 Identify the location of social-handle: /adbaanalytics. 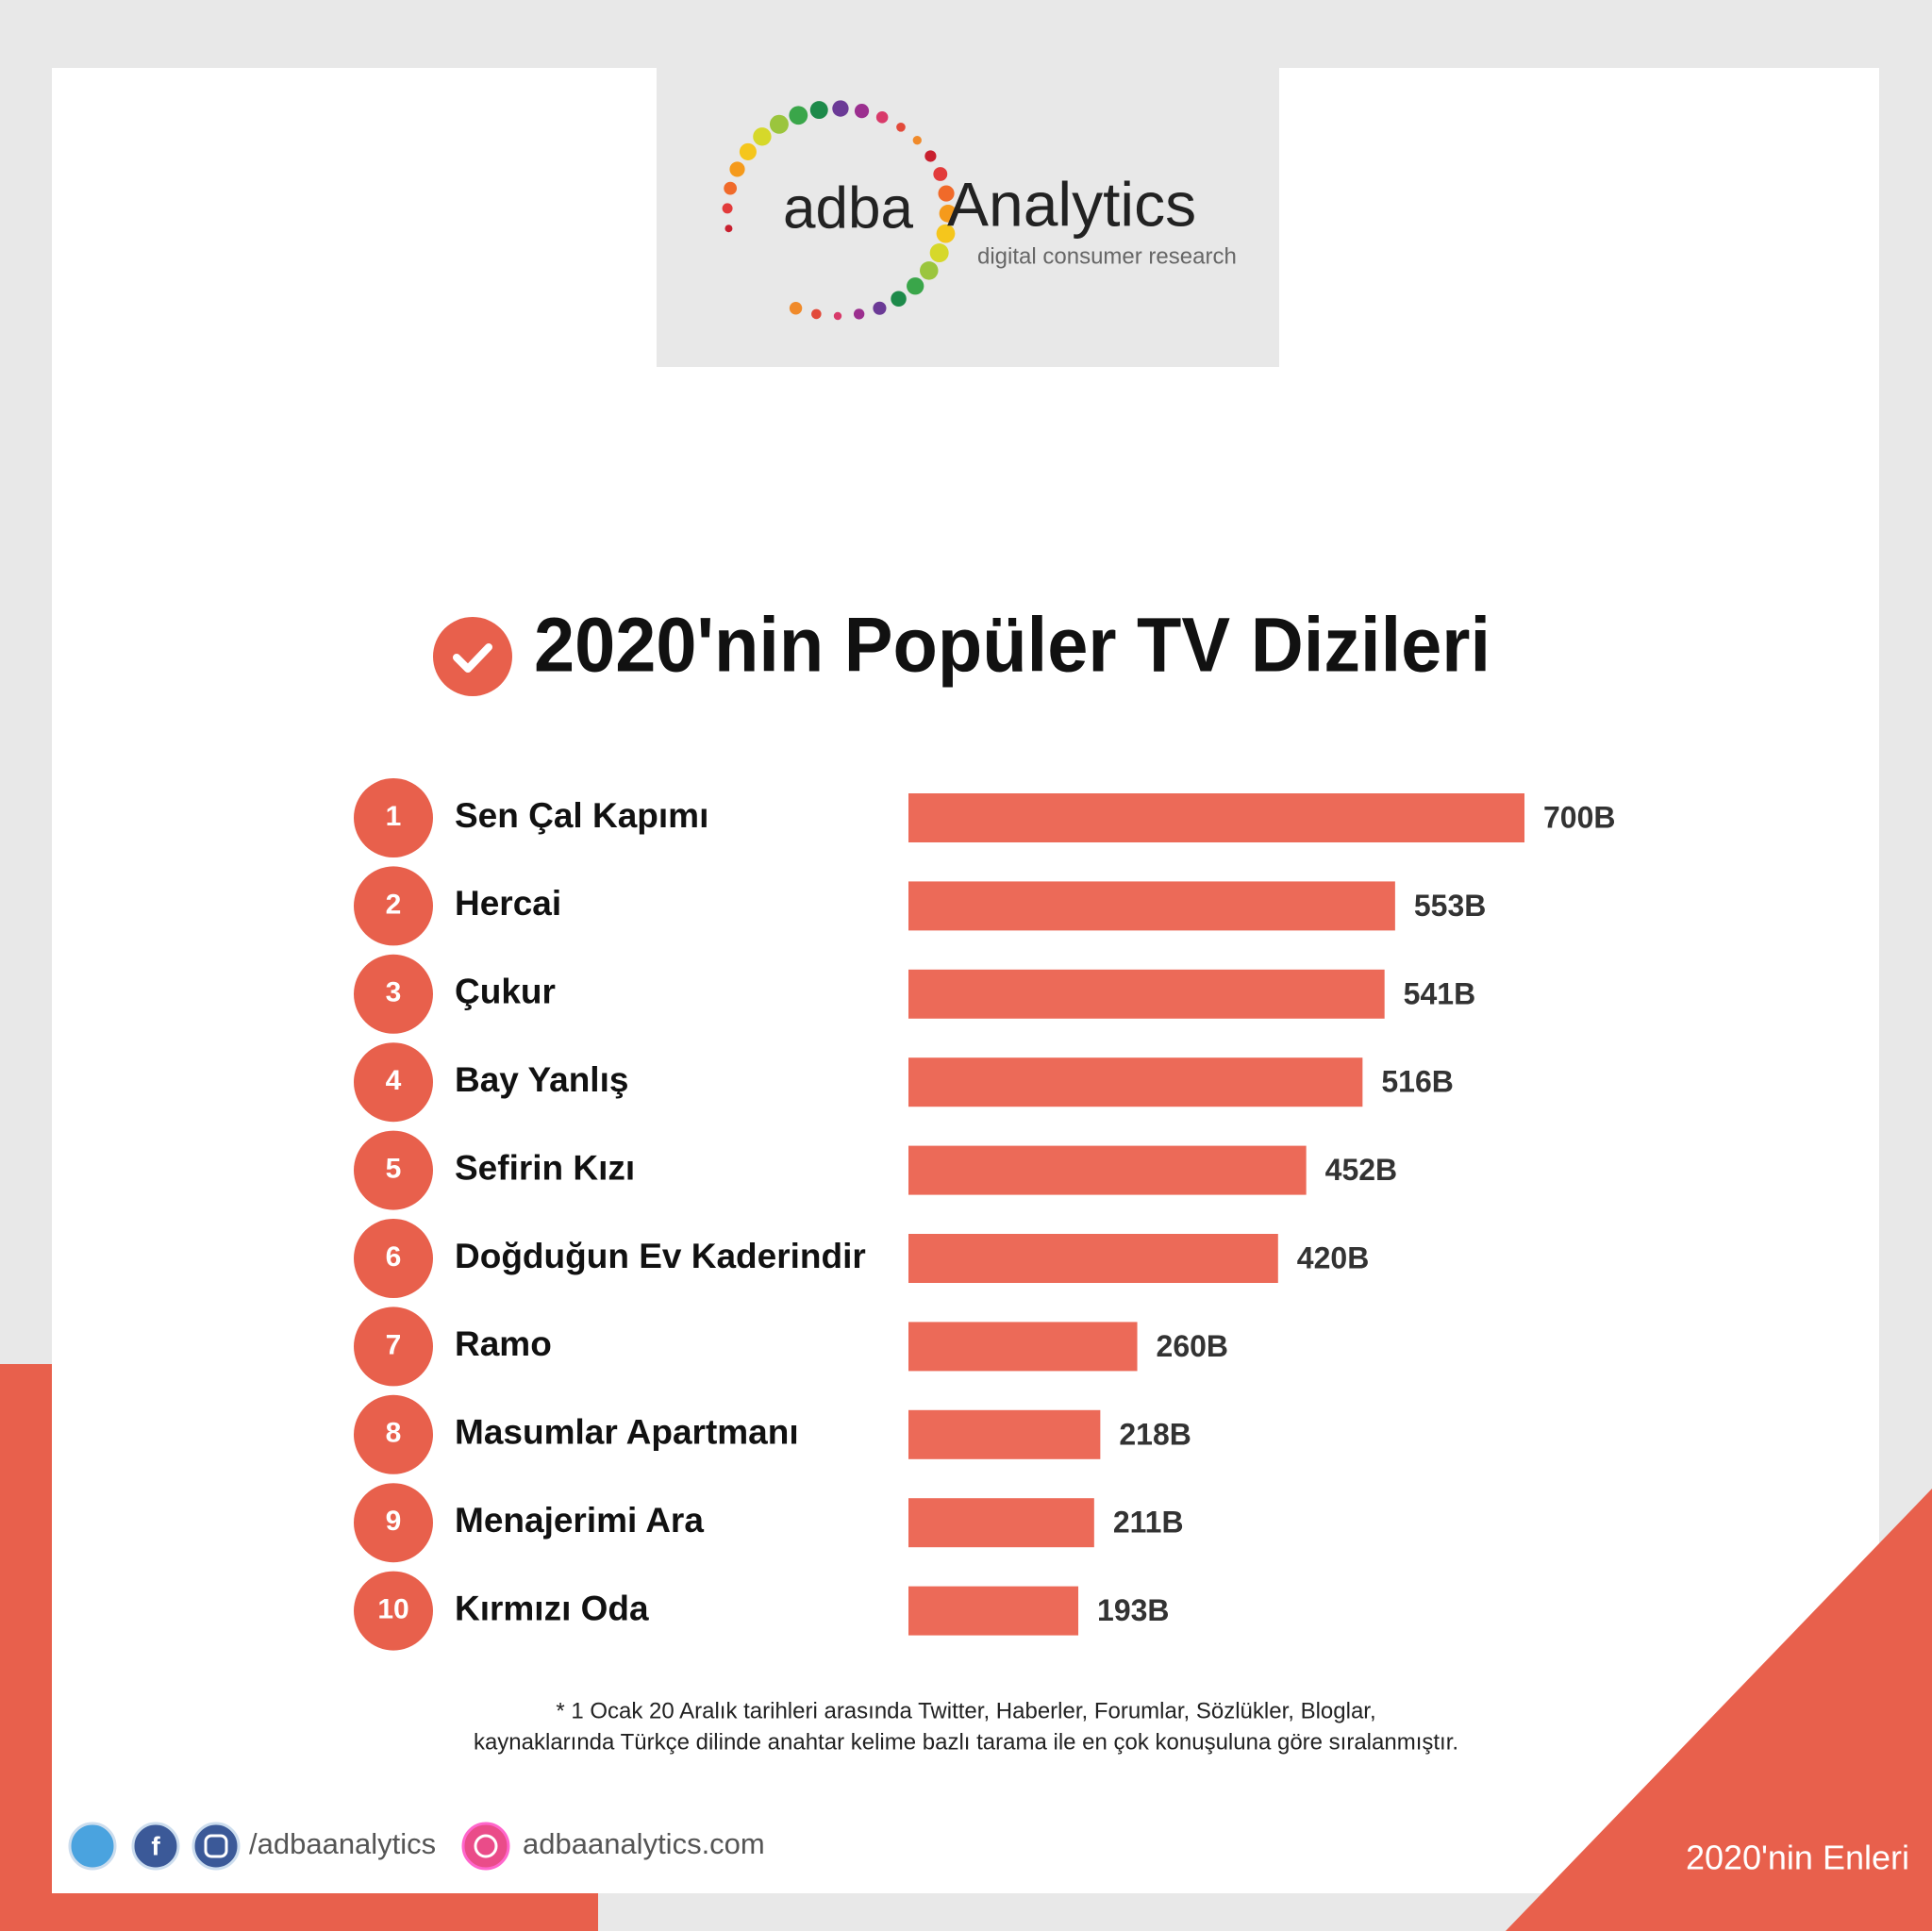
(342, 1843).